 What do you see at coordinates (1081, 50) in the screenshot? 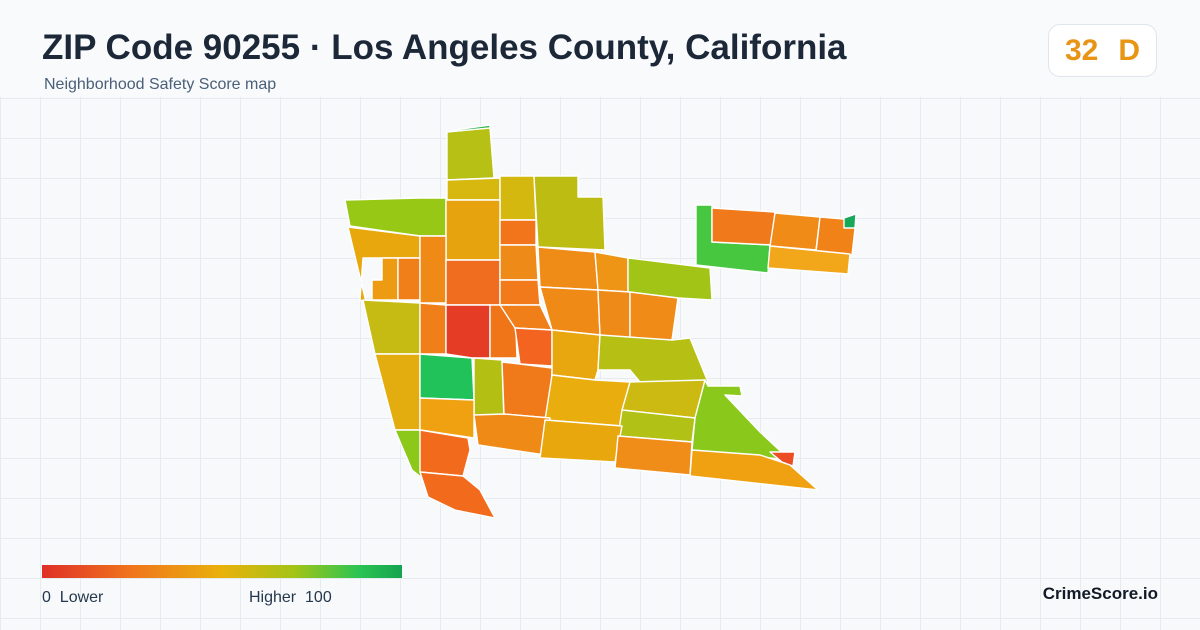
I see `score-value: 32` at bounding box center [1081, 50].